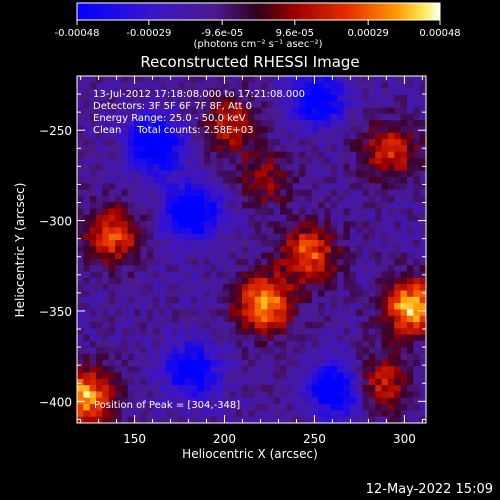  I want to click on x-tick-label: 250, so click(314, 439).